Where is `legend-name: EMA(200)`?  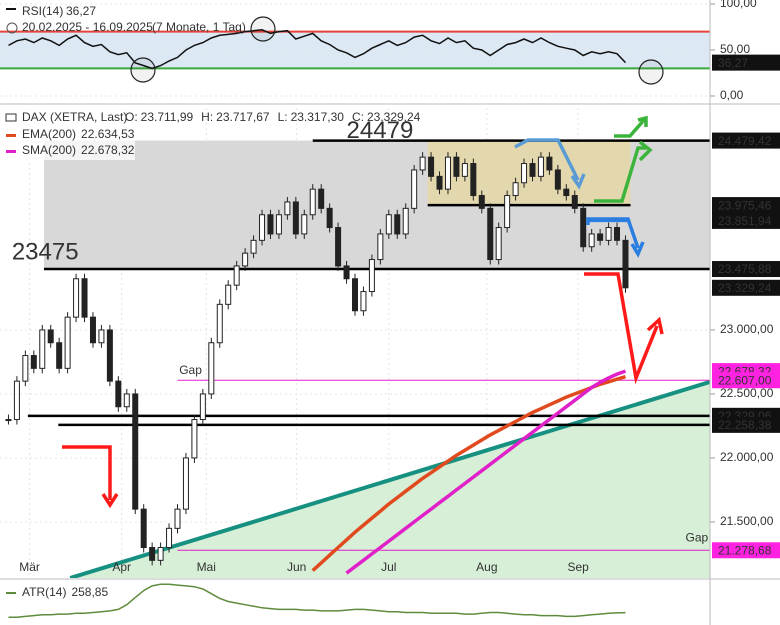 legend-name: EMA(200) is located at coordinates (49, 134).